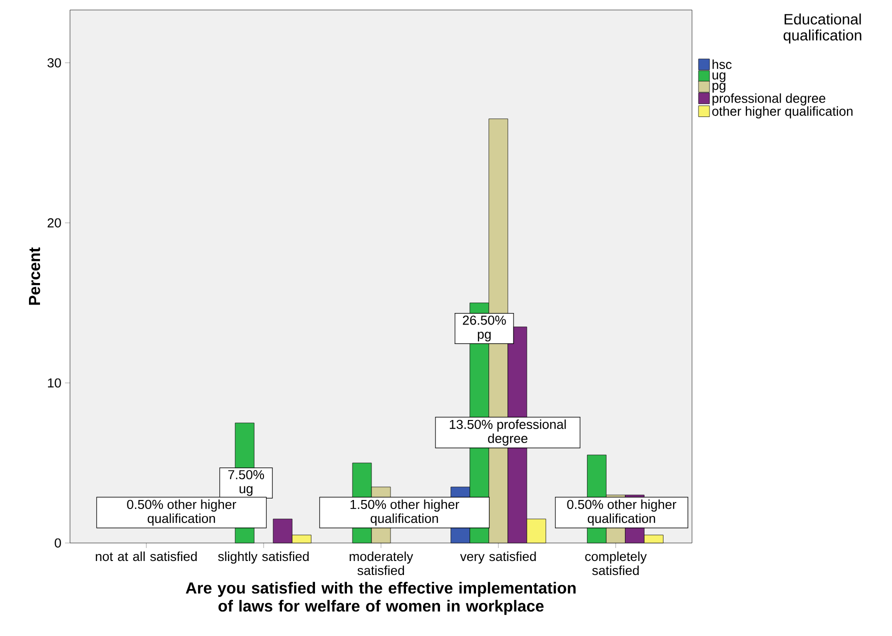 This screenshot has height=636, width=892. I want to click on y-tick-label: 30, so click(54, 63).